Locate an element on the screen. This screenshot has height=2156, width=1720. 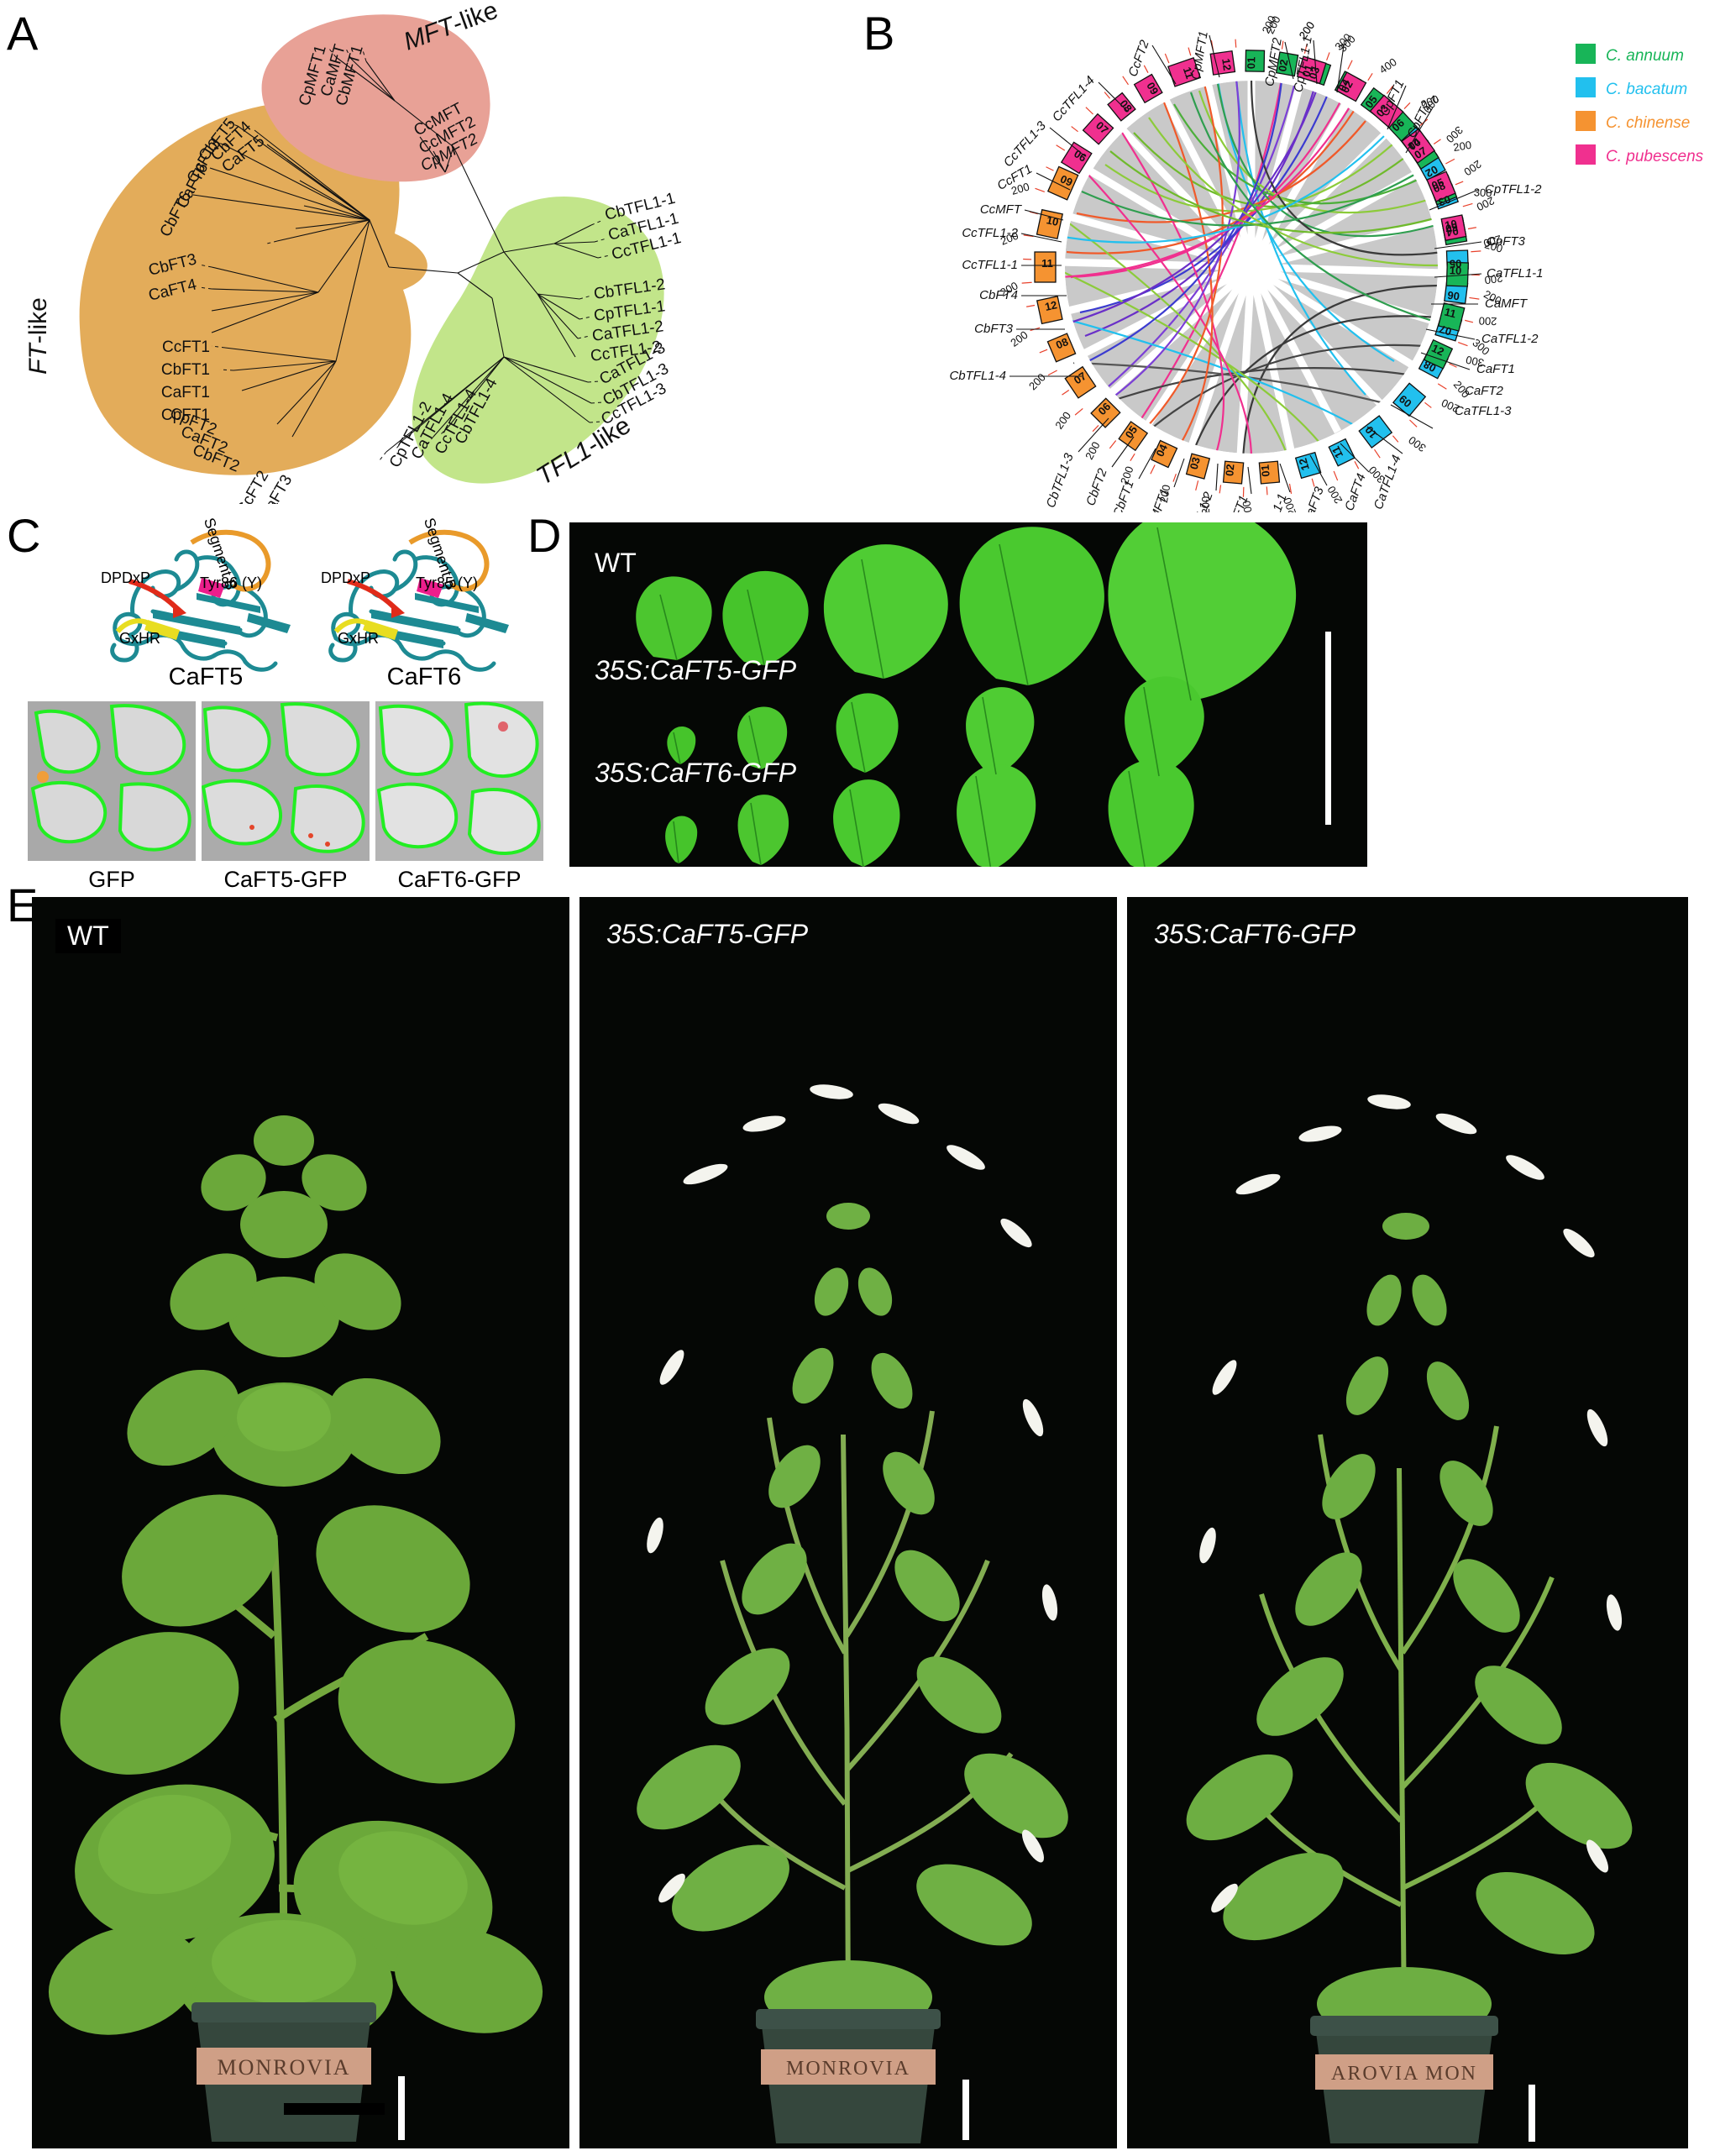
svg-text: CcTFL1-3 is located at coordinates (1025, 144).